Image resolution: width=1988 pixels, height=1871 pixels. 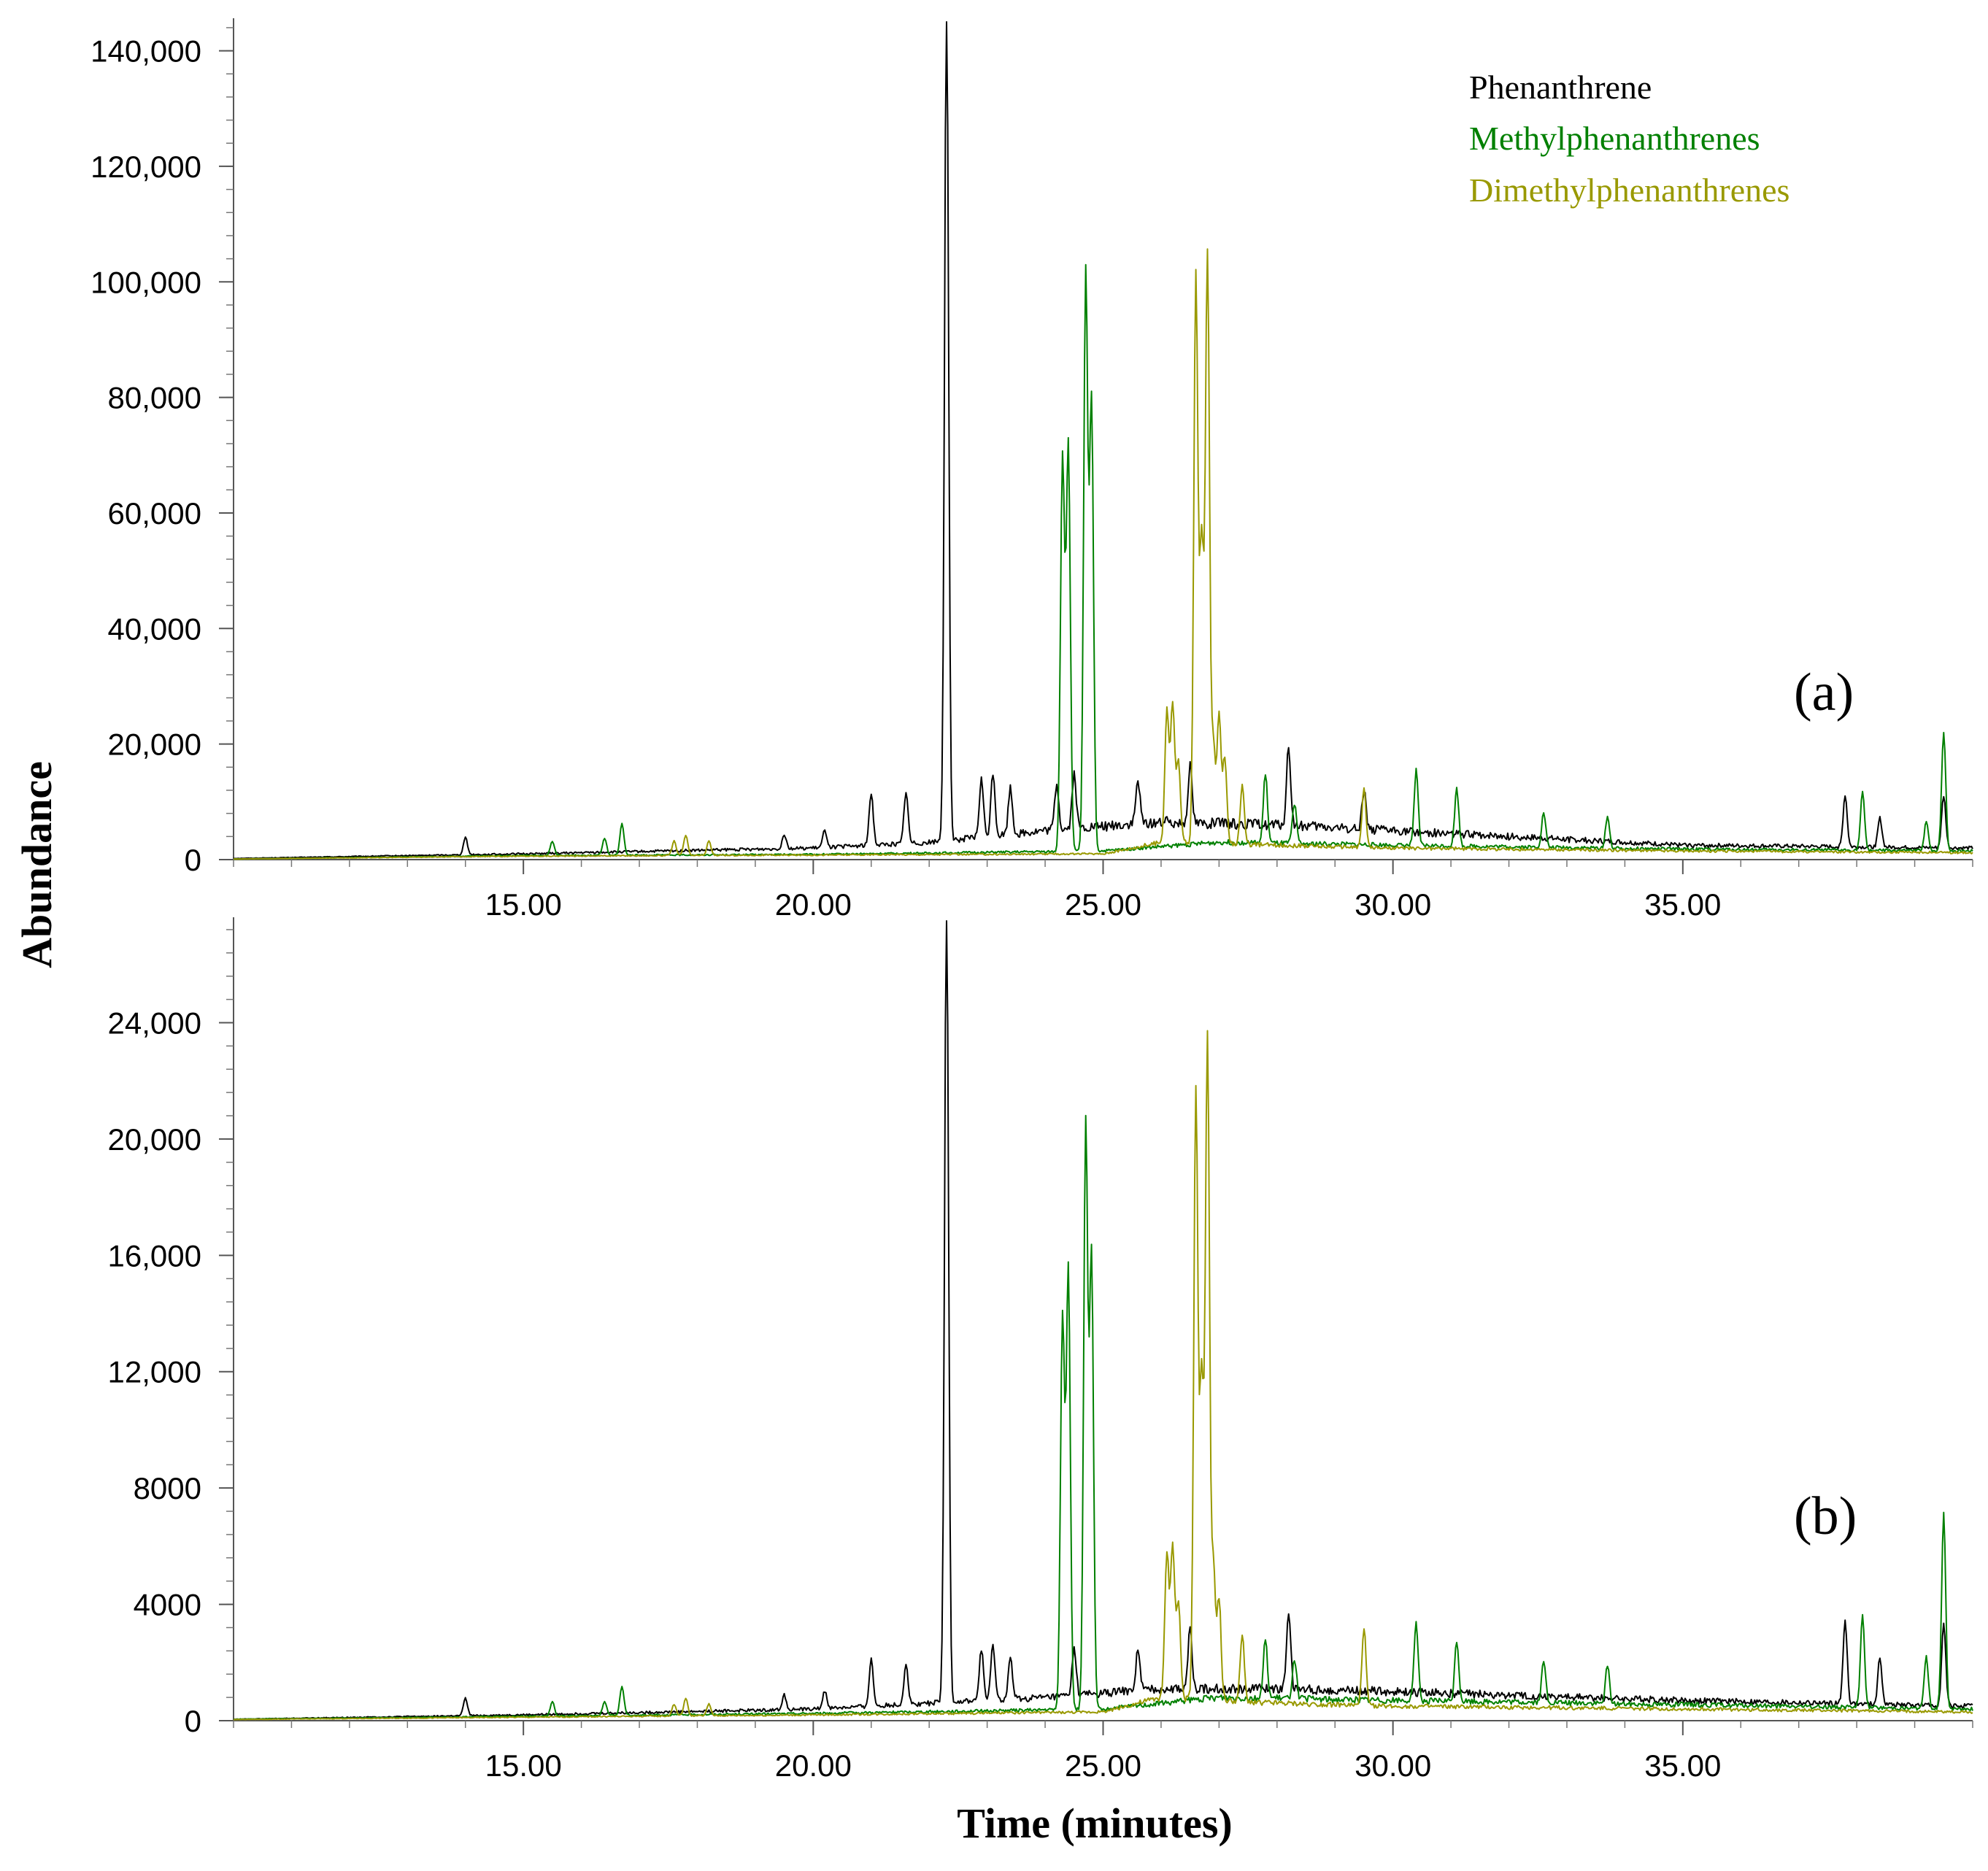 I want to click on legend-entry-methylphenanthrenes: Methylphenanthrenes, so click(x=1614, y=138).